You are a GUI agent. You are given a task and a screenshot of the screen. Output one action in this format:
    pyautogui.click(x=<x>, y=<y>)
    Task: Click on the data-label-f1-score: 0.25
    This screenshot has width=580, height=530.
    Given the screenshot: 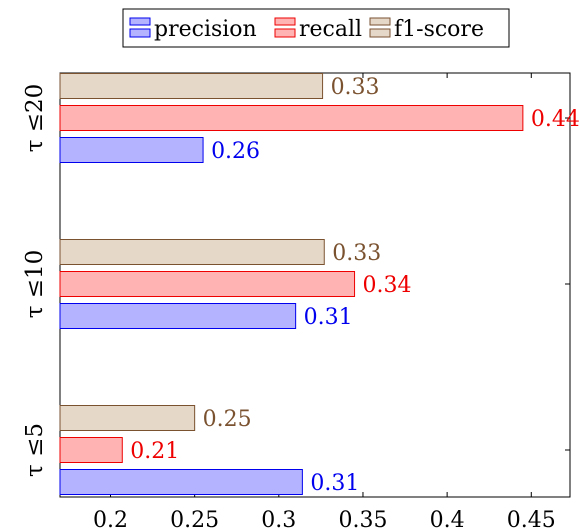 What is the action you would take?
    pyautogui.click(x=227, y=419)
    